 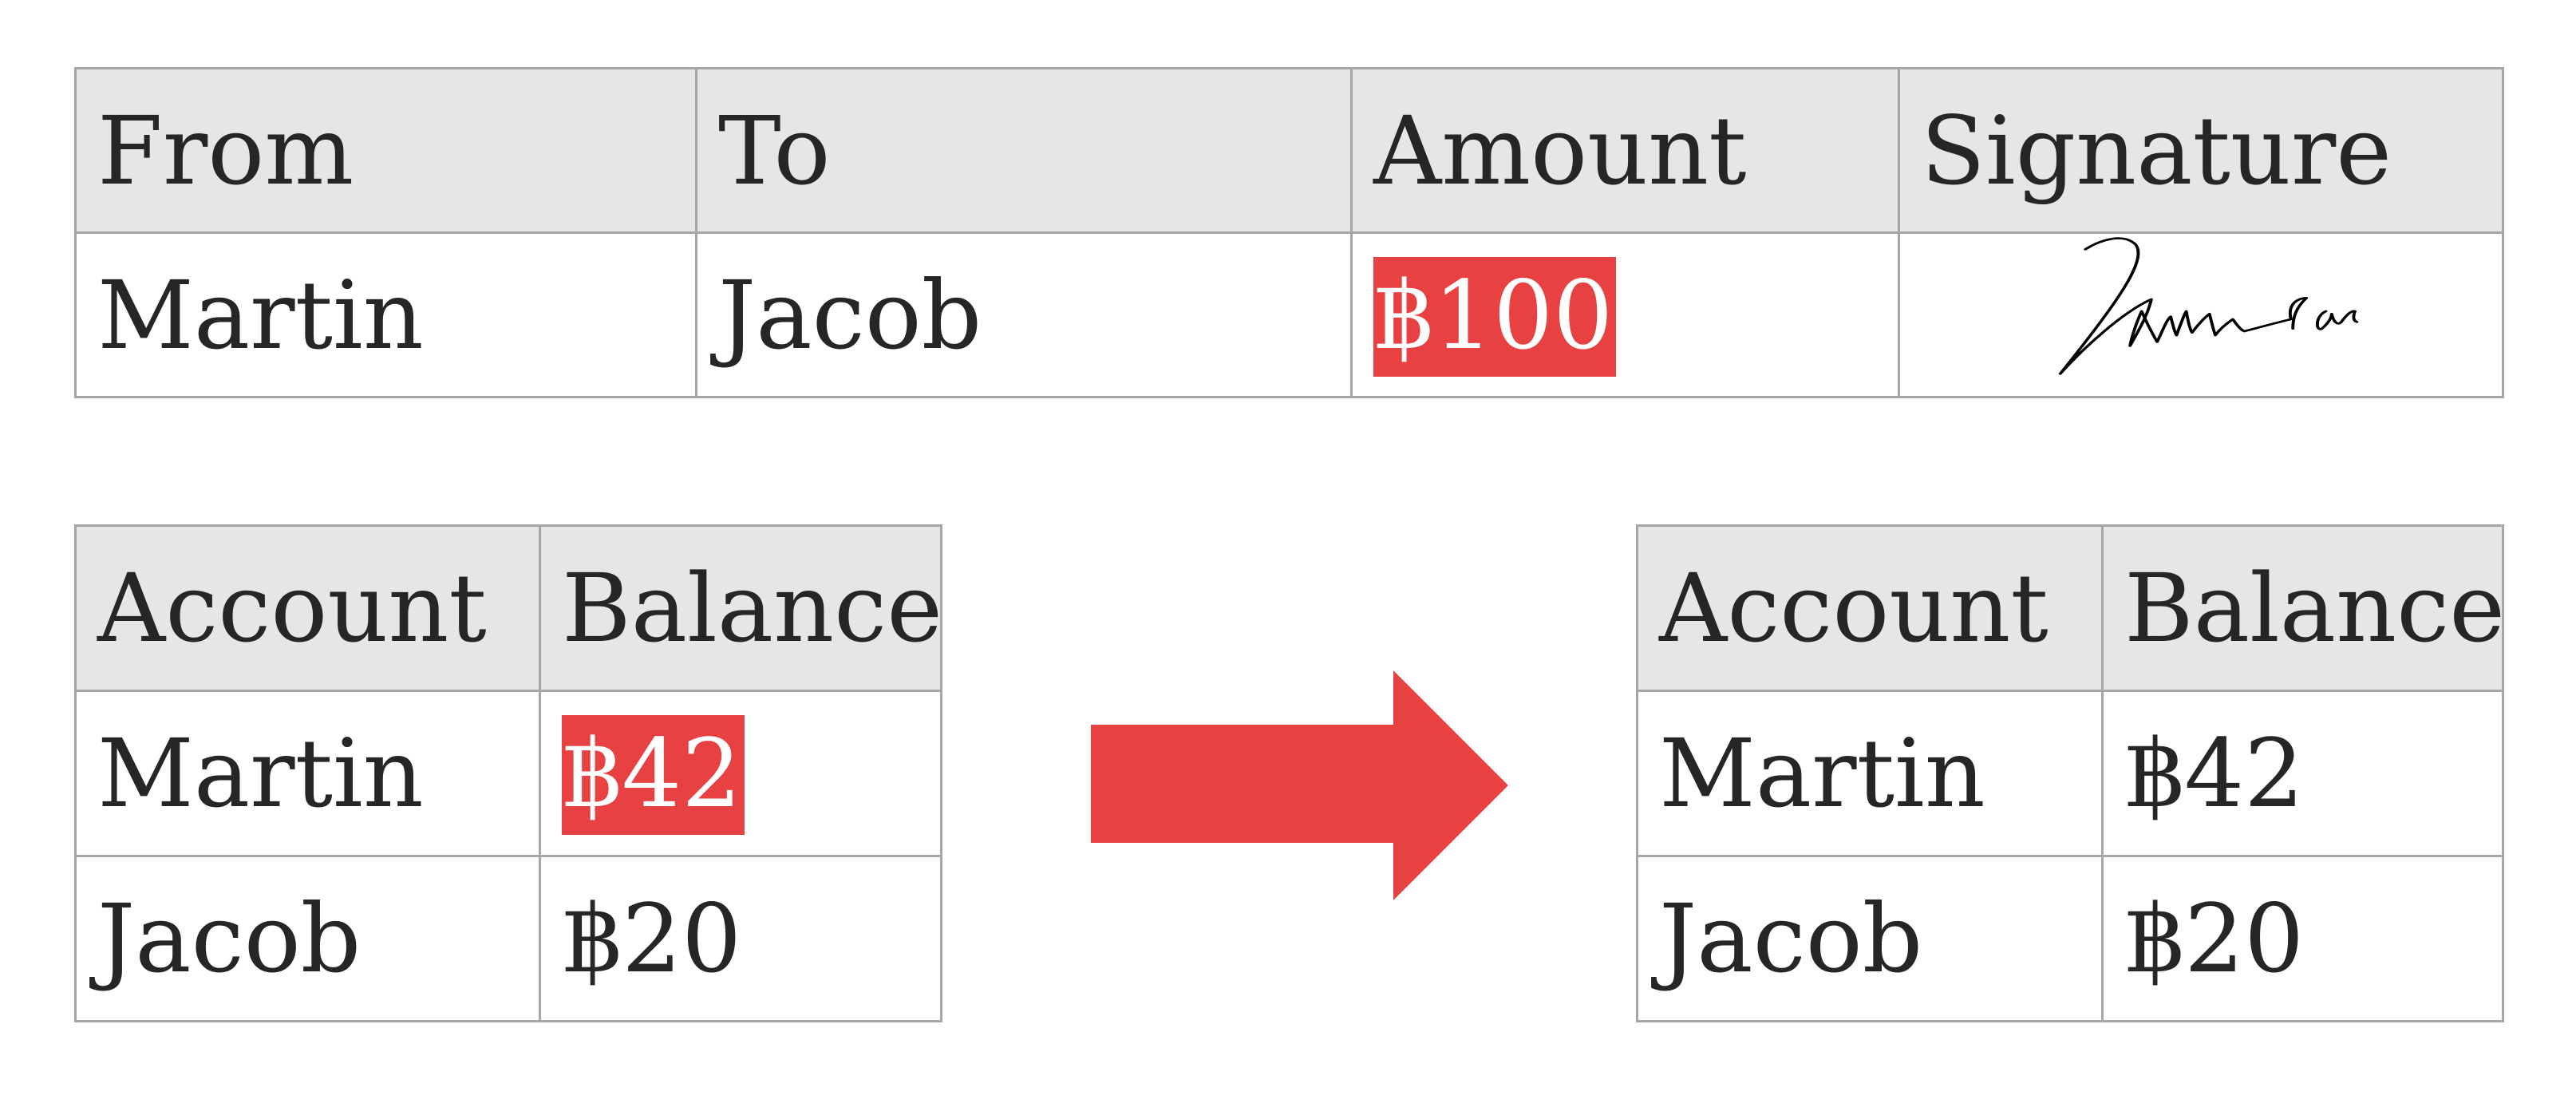 I want to click on highlighted-amount: ฿100, so click(x=1495, y=316).